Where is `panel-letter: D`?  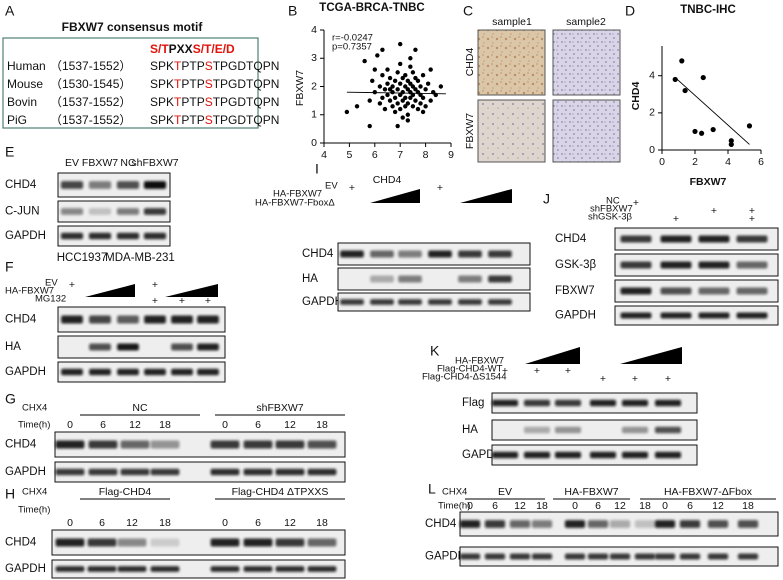 panel-letter: D is located at coordinates (630, 11).